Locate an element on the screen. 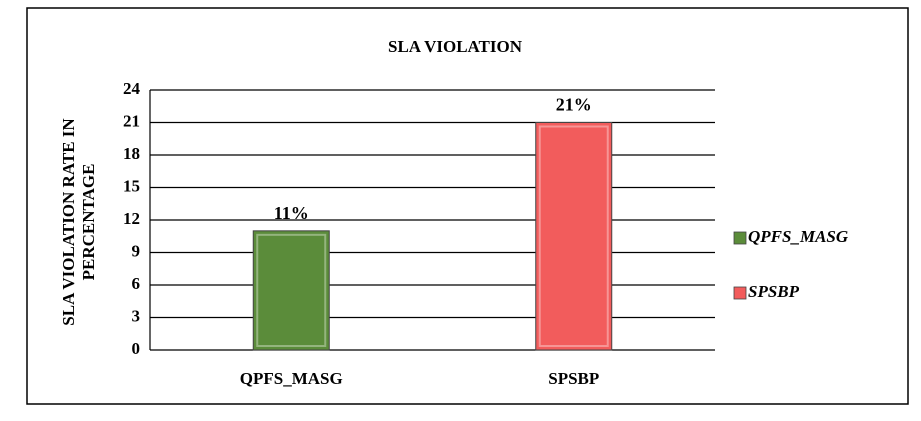  y-tick-label: 21 is located at coordinates (131, 120).